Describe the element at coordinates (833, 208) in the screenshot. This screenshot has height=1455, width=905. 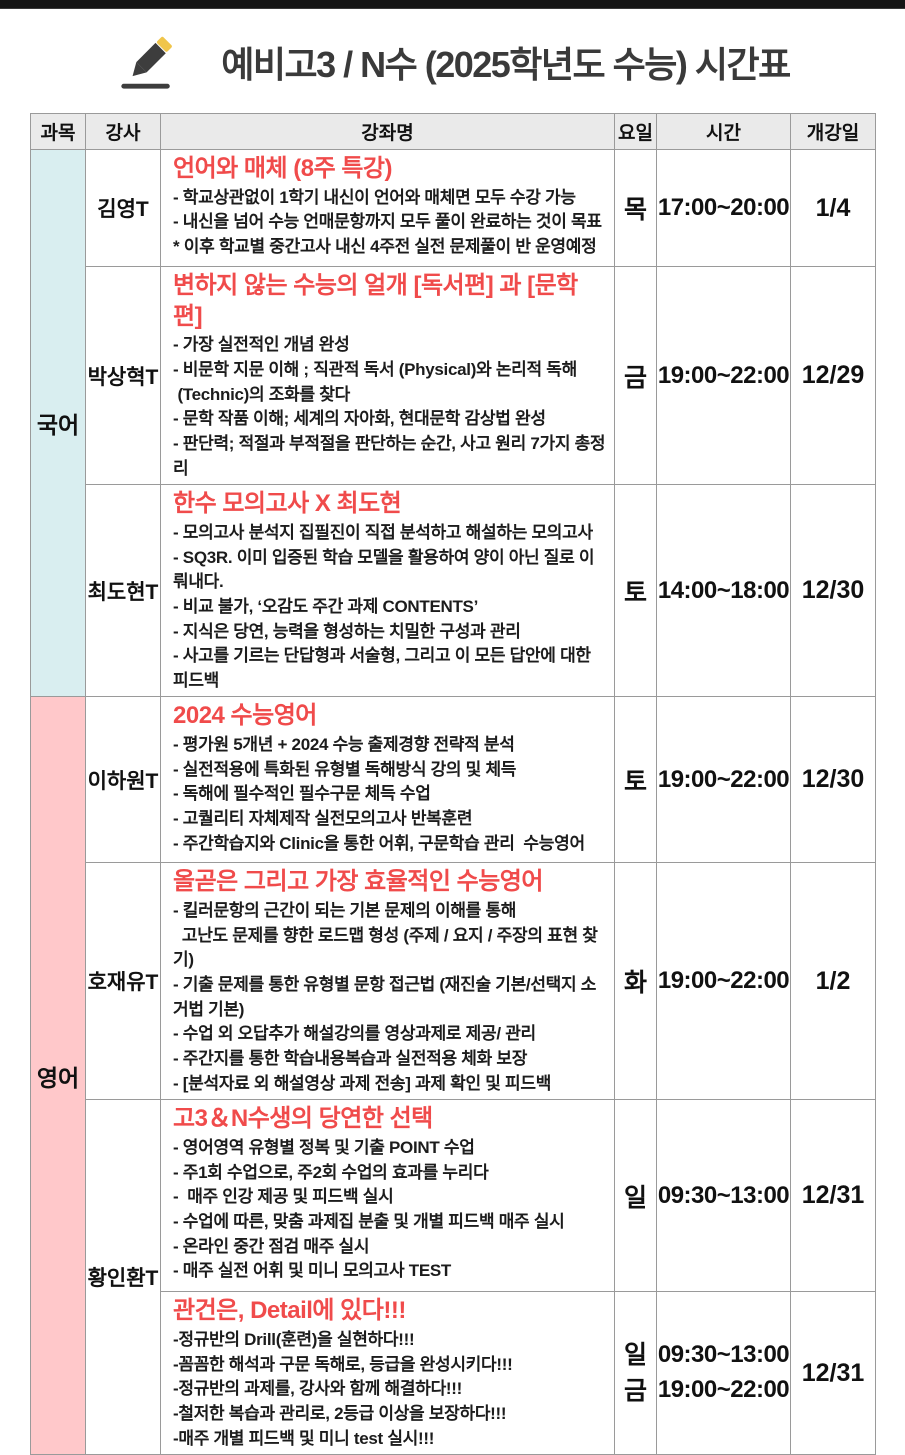
I see `start-date-cell: 1/4` at that location.